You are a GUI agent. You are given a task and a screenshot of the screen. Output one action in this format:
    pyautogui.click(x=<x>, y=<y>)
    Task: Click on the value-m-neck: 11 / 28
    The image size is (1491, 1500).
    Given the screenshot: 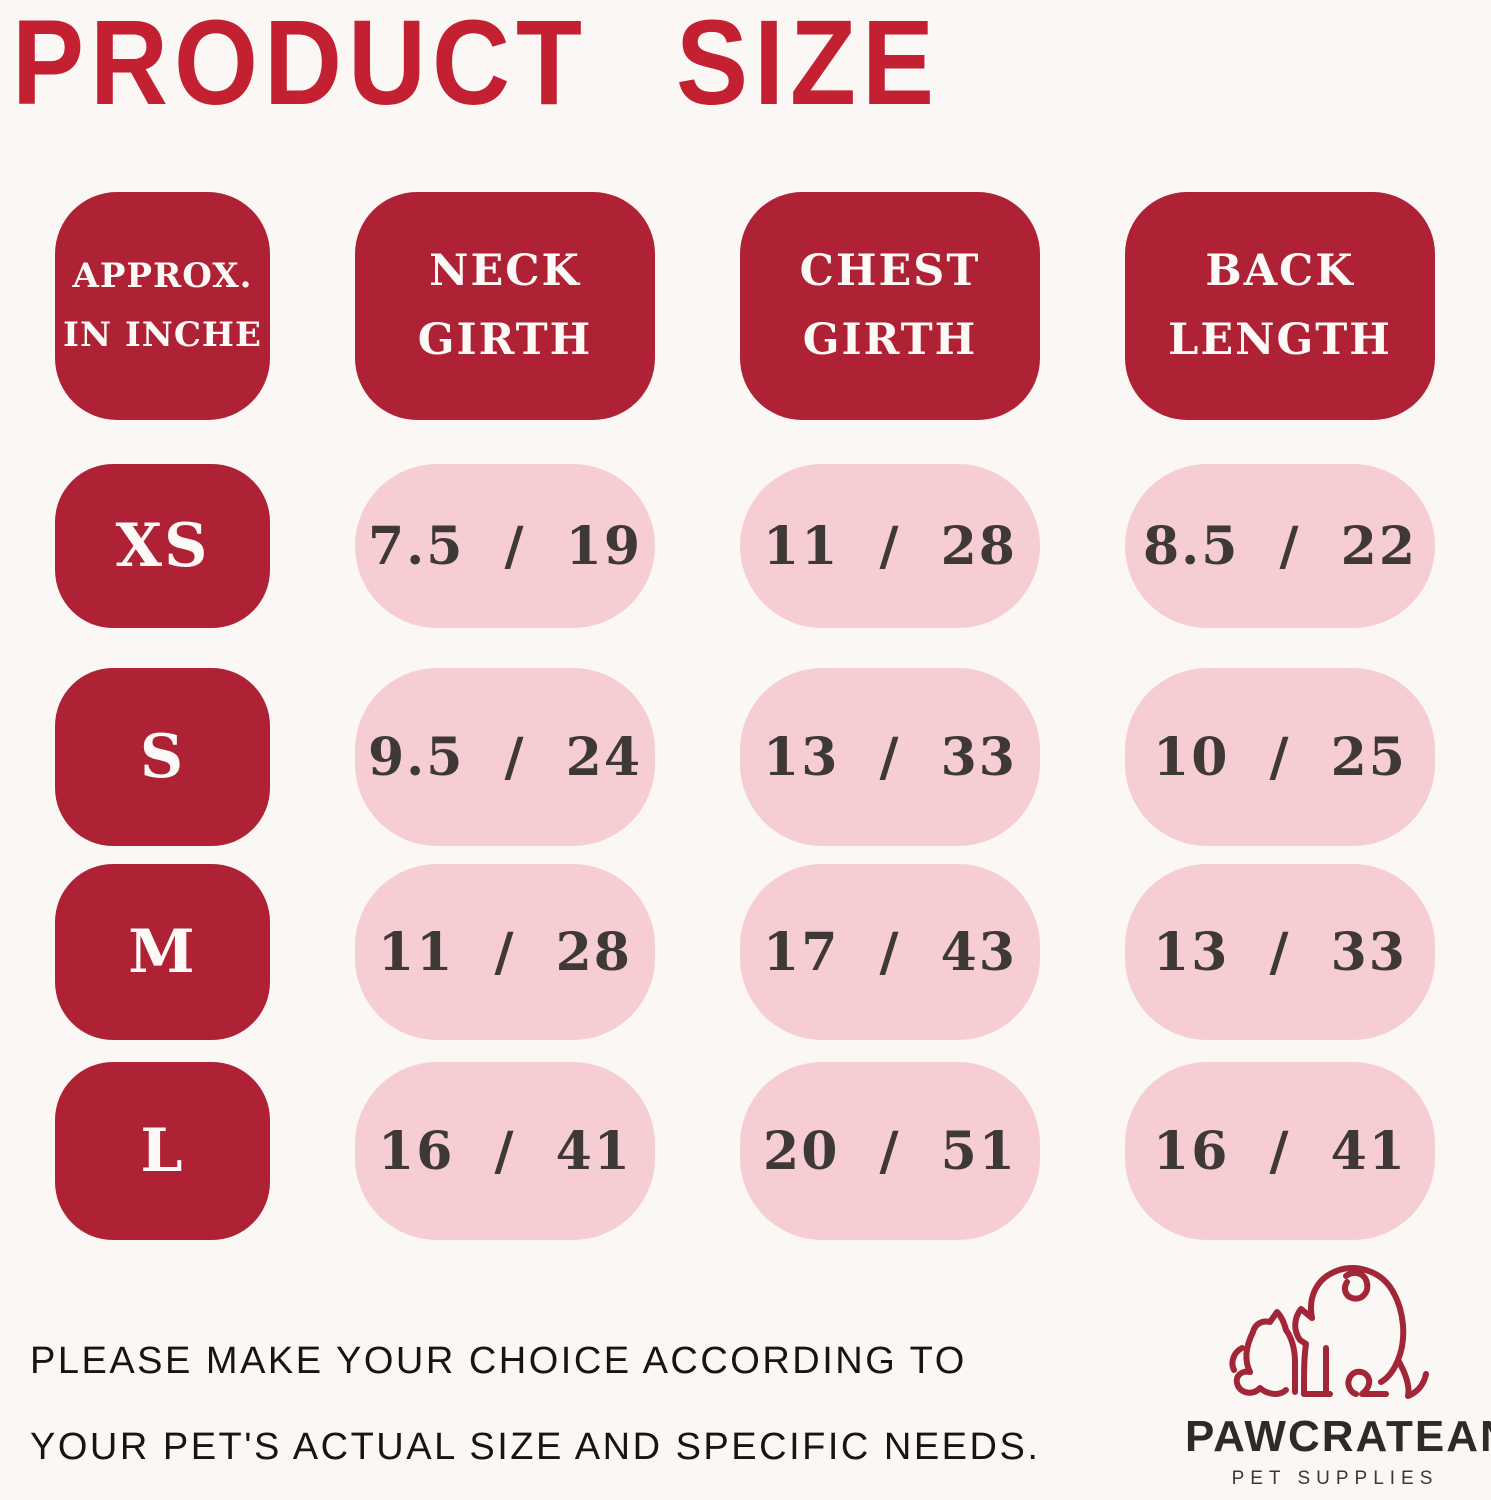 What is the action you would take?
    pyautogui.click(x=505, y=952)
    